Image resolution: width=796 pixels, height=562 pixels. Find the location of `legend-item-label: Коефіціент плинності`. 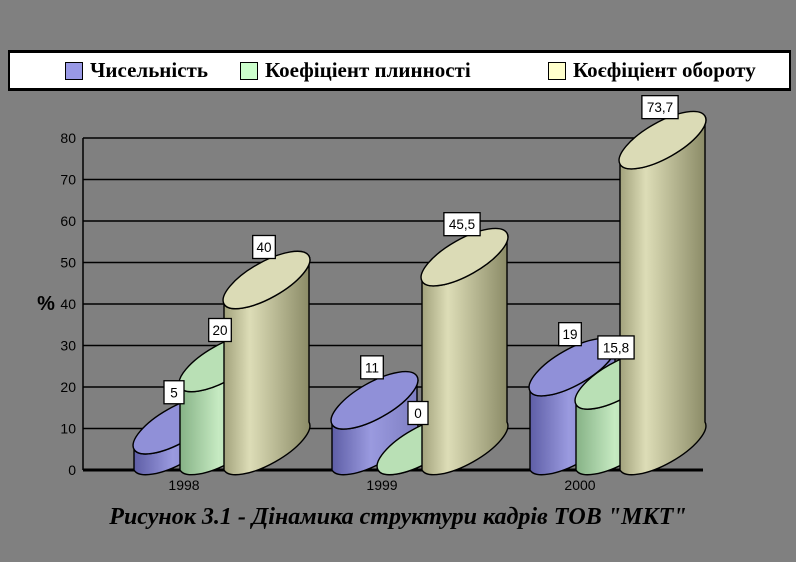

legend-item-label: Коефіціент плинності is located at coordinates (368, 70).